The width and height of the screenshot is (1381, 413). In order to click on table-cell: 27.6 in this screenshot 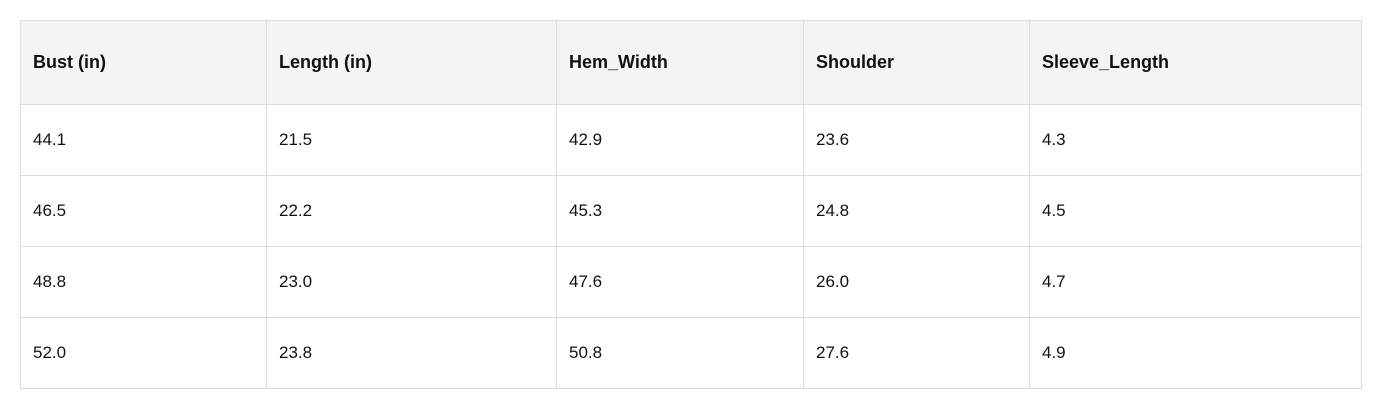, I will do `click(916, 353)`.